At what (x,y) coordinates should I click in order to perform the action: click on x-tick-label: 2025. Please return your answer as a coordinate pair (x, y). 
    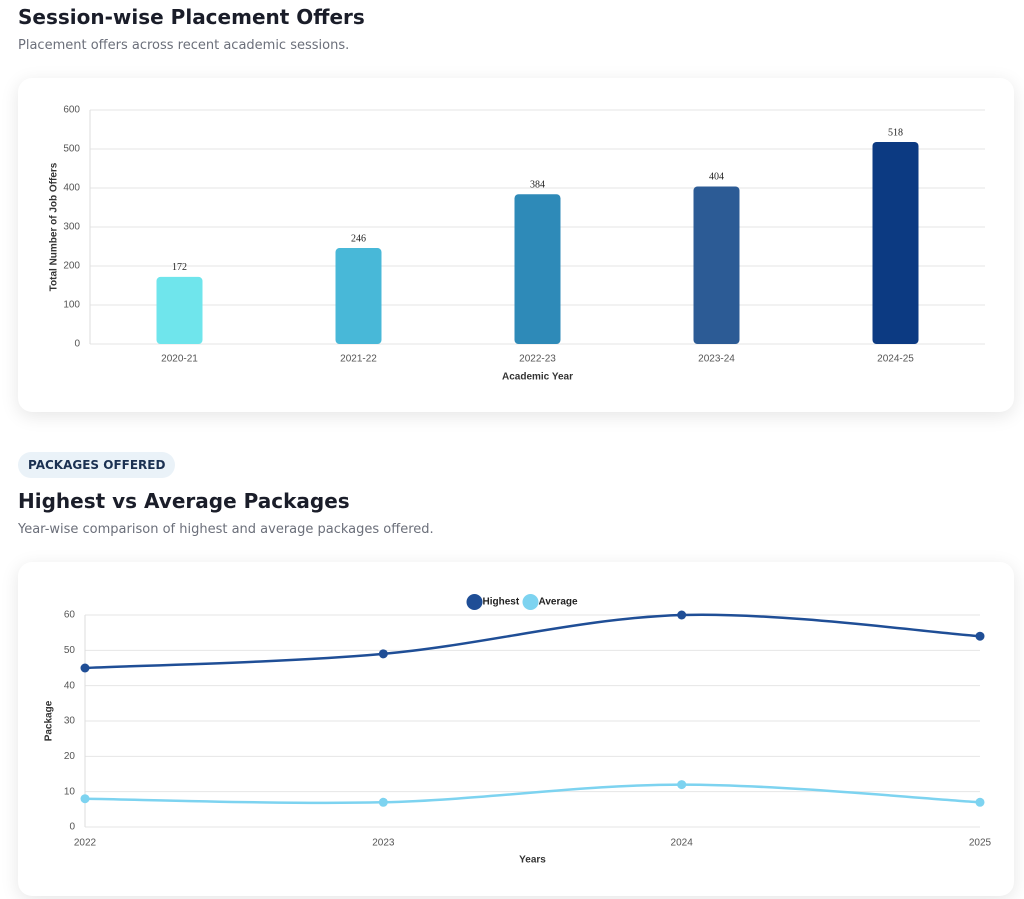
    Looking at the image, I should click on (980, 843).